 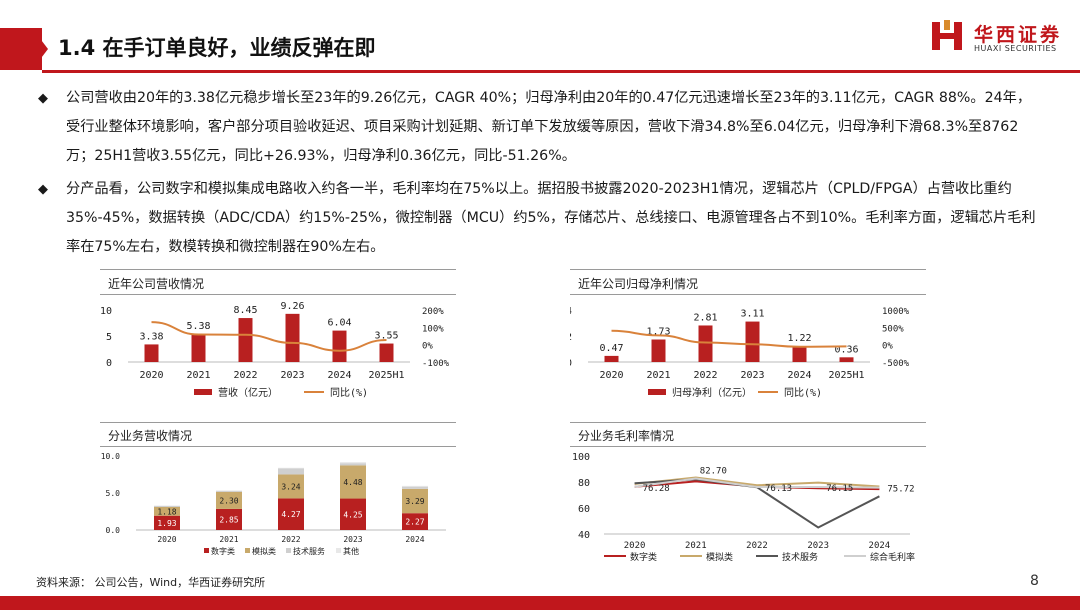 I want to click on segment-data-label: 4.27, so click(x=290, y=514).